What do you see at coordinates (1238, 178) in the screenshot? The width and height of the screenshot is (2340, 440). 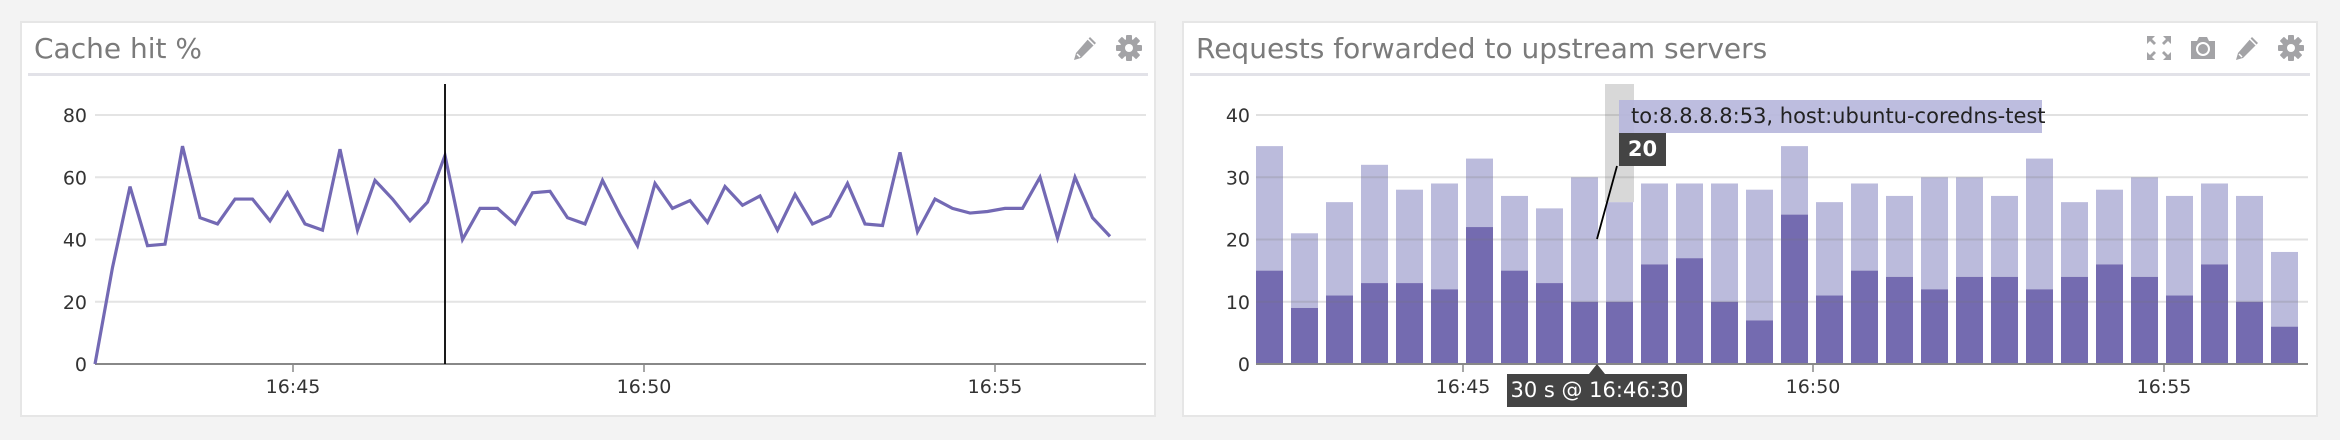 I see `y-tick-label: 30` at bounding box center [1238, 178].